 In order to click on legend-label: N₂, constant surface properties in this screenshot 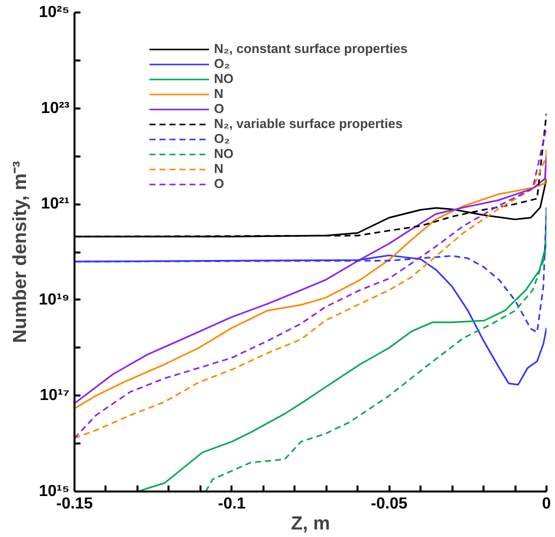, I will do `click(311, 48)`.